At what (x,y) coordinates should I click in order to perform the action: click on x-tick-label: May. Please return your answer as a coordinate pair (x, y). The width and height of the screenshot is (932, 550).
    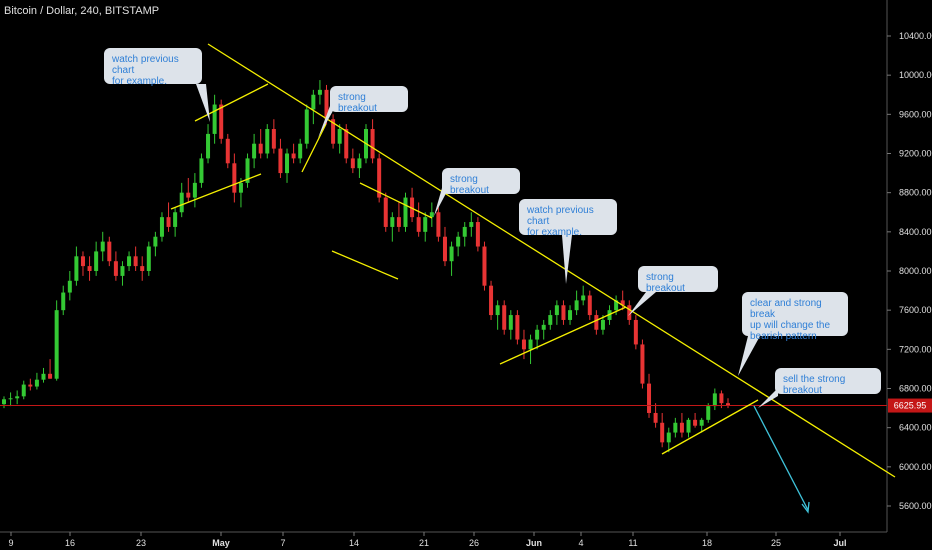
    Looking at the image, I should click on (221, 543).